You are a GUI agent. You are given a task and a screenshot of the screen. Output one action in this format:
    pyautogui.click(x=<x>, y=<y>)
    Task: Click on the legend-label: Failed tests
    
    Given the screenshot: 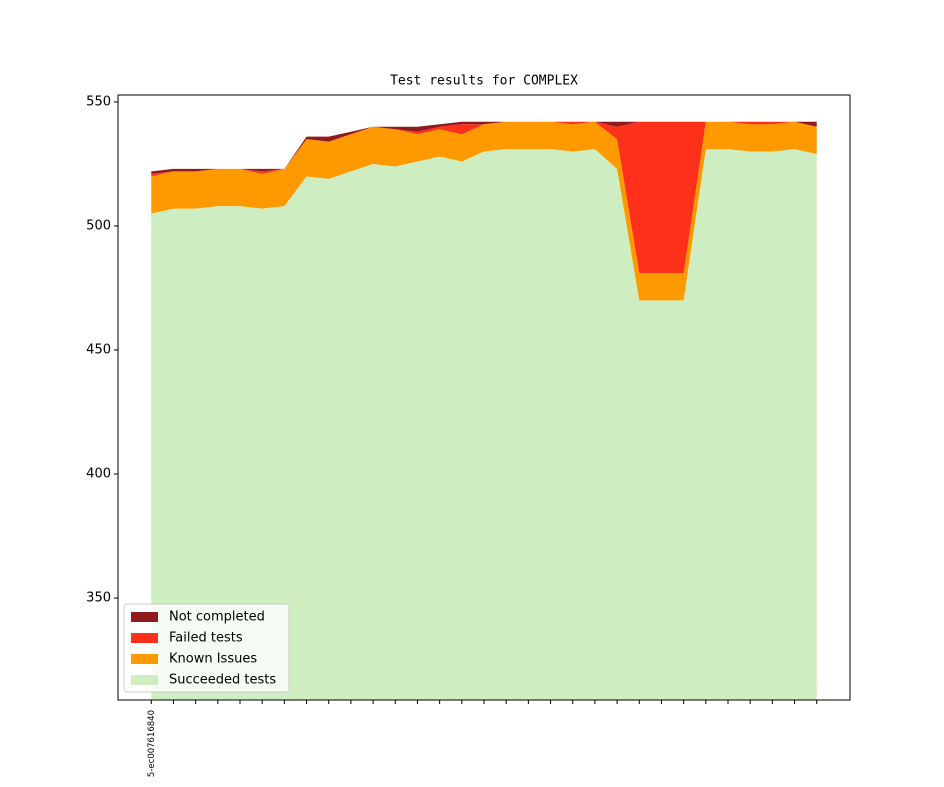 What is the action you would take?
    pyautogui.click(x=206, y=638)
    